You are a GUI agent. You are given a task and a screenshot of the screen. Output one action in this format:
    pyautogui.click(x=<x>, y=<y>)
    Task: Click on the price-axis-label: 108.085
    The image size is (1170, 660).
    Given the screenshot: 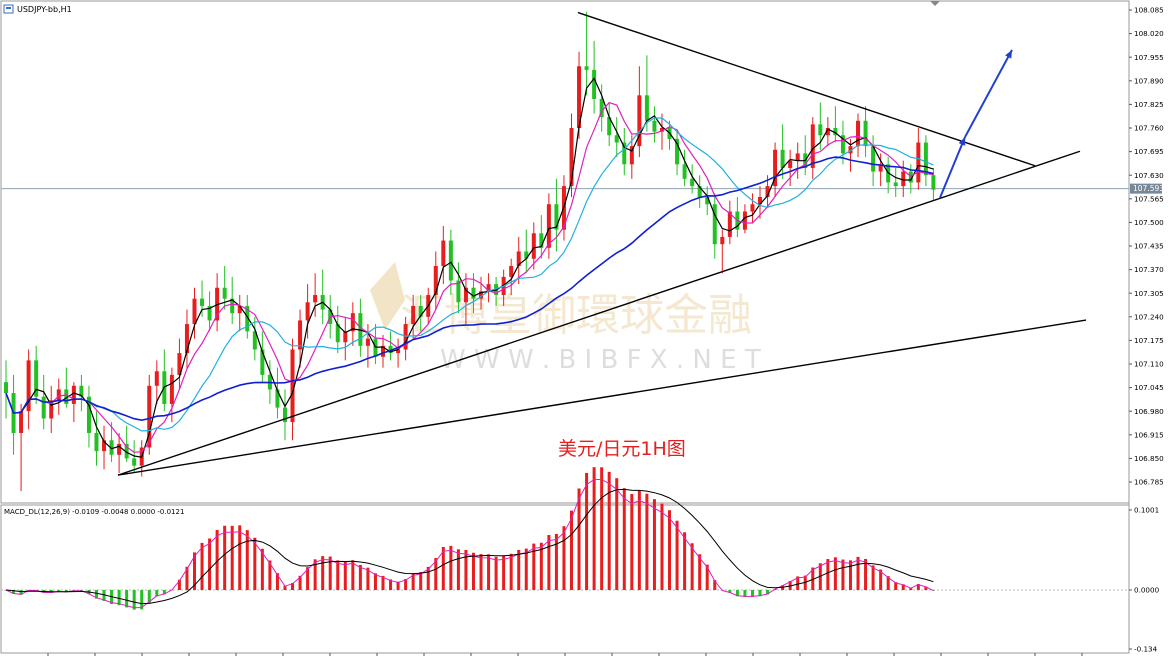 What is the action you would take?
    pyautogui.click(x=1149, y=10)
    